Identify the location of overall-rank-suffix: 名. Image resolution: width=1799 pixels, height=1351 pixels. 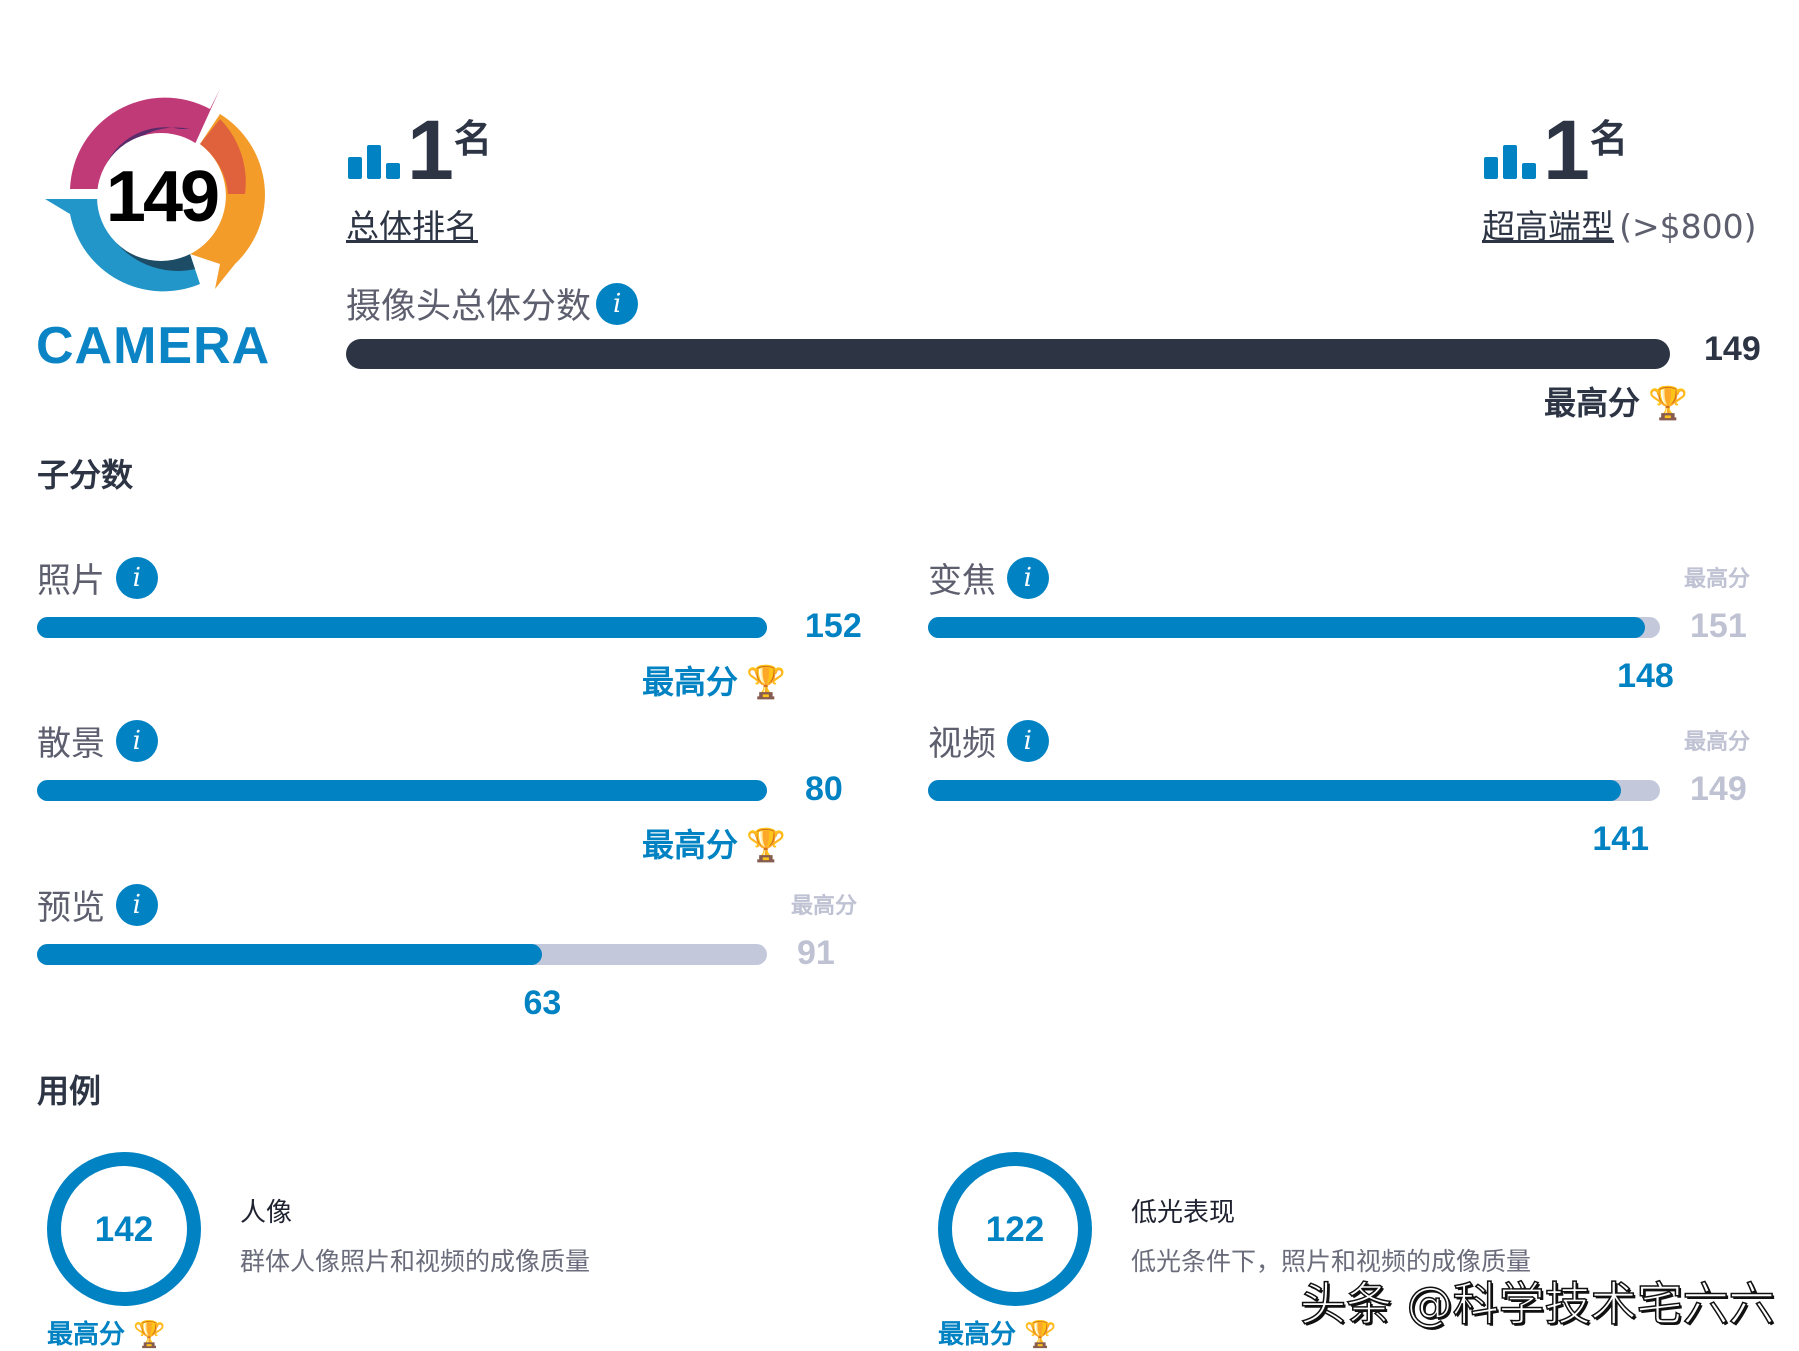
(472, 139).